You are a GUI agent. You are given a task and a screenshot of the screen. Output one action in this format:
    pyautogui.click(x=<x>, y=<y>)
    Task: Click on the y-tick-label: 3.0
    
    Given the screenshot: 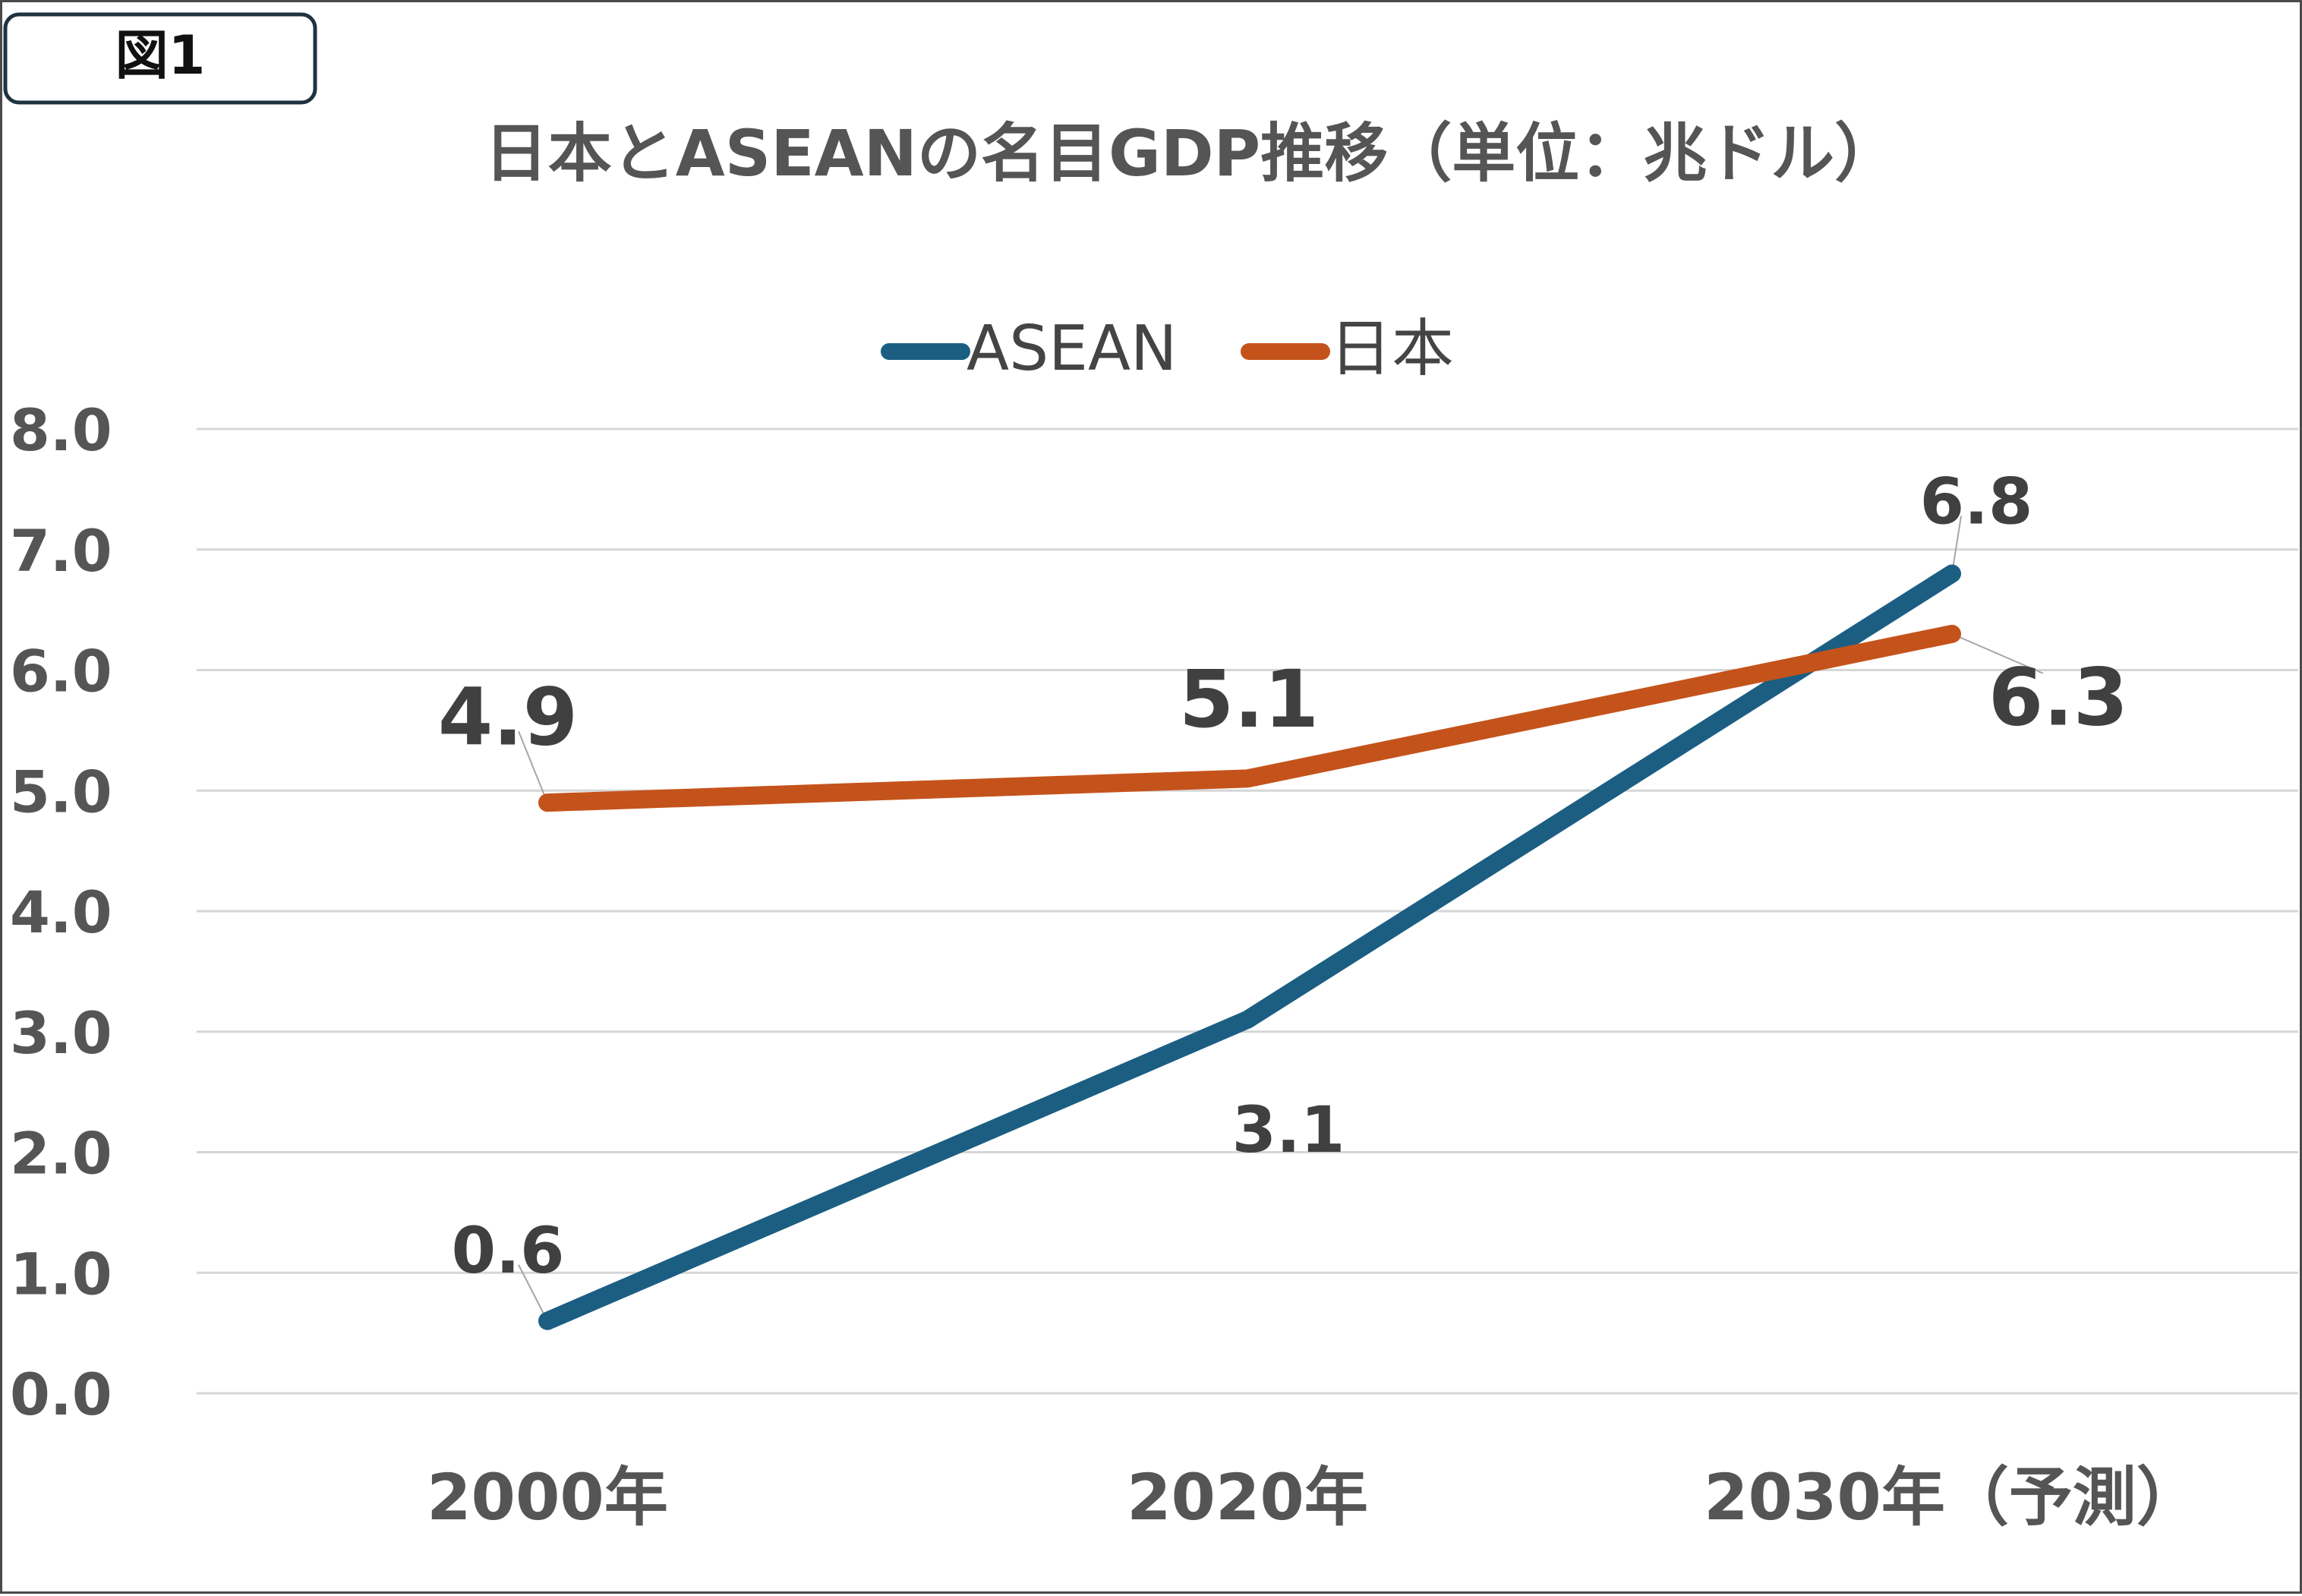 What is the action you would take?
    pyautogui.click(x=61, y=1033)
    